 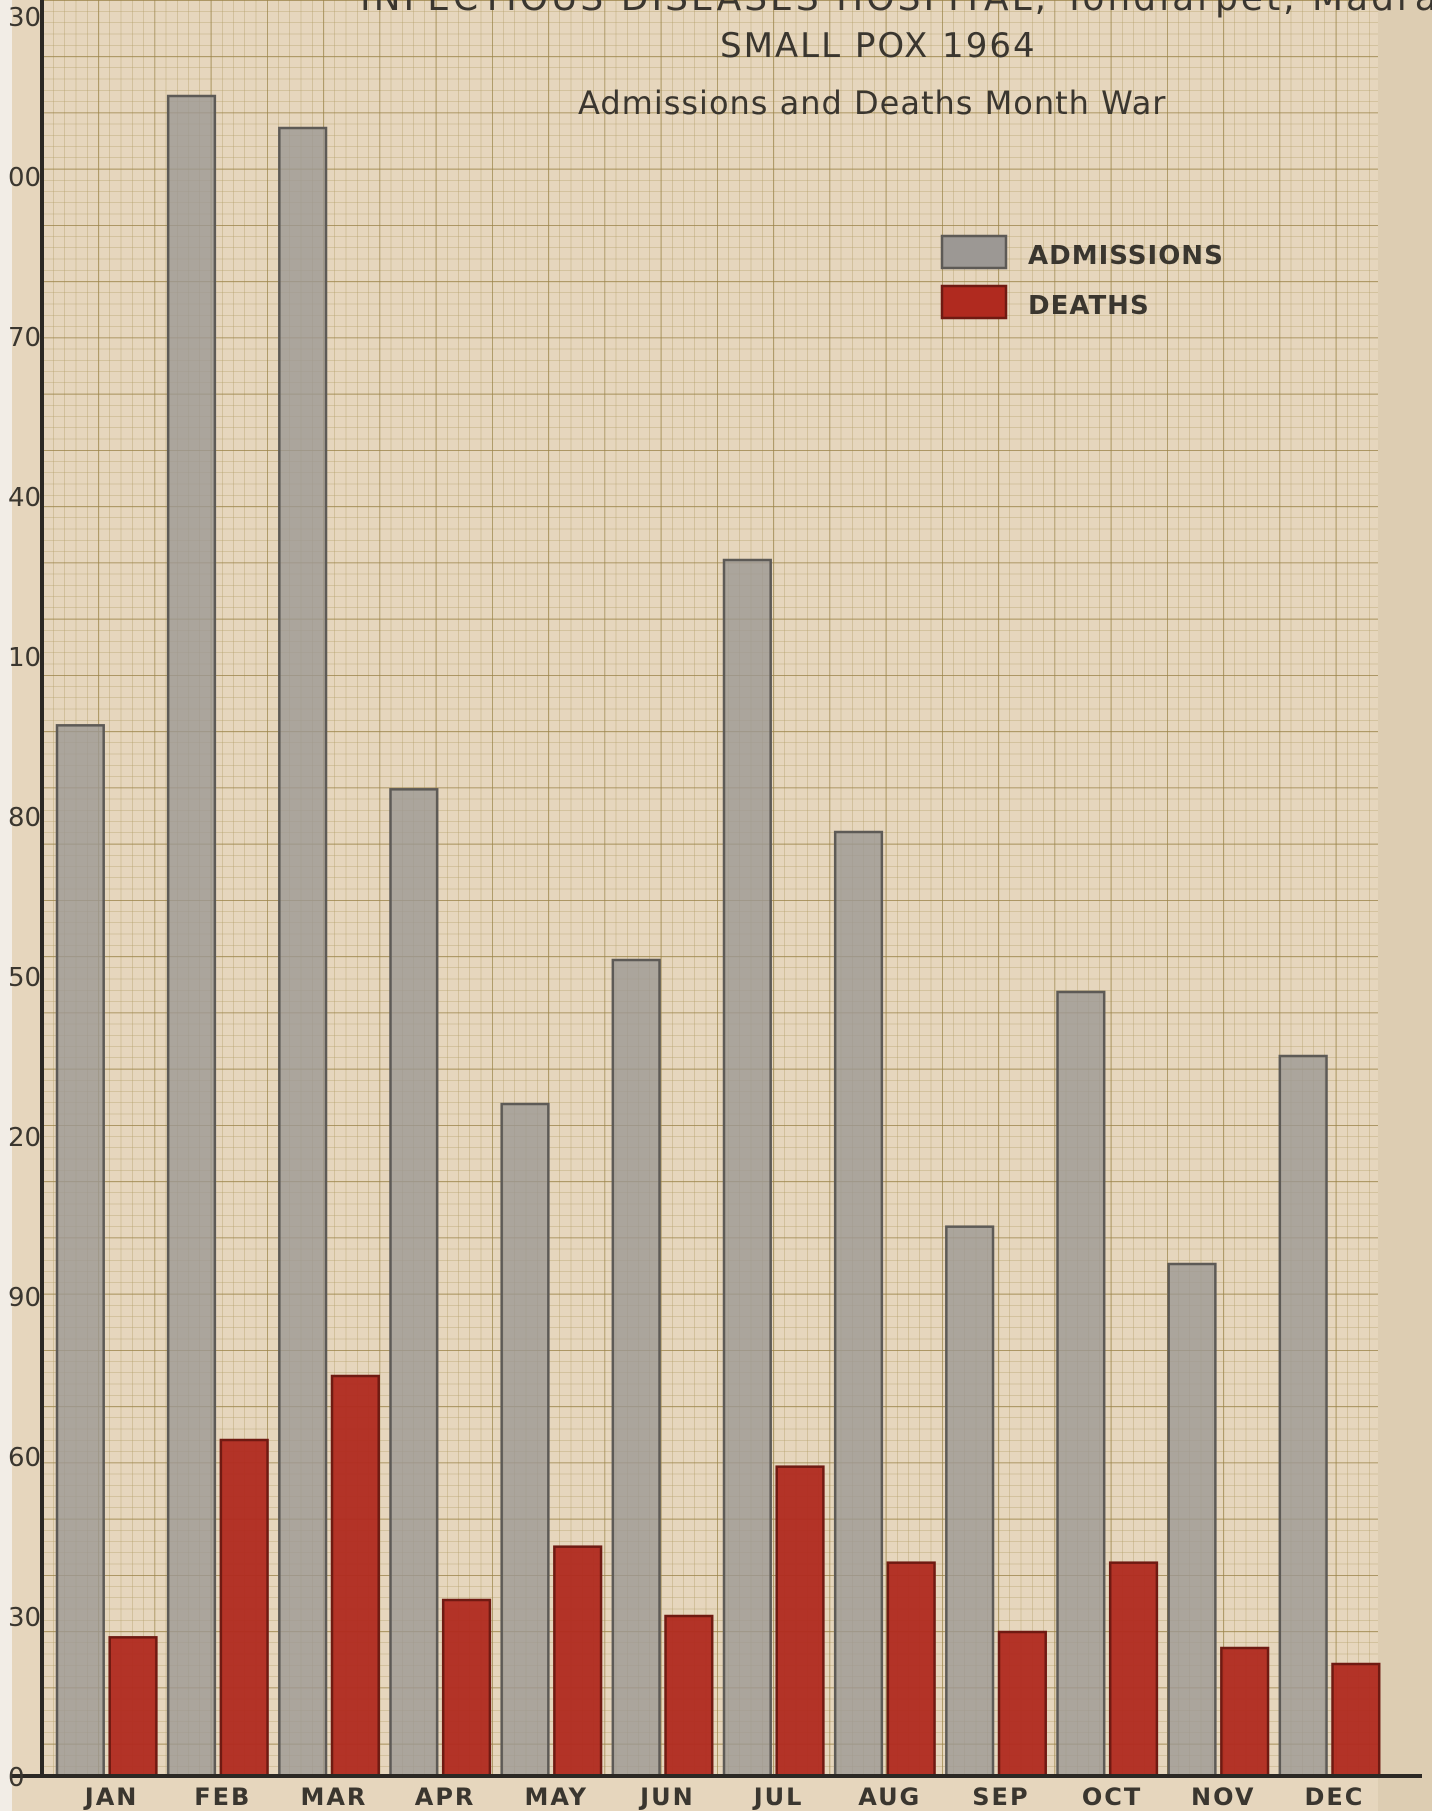 What do you see at coordinates (556, 1797) in the screenshot?
I see `x-tick-label-may: MAY` at bounding box center [556, 1797].